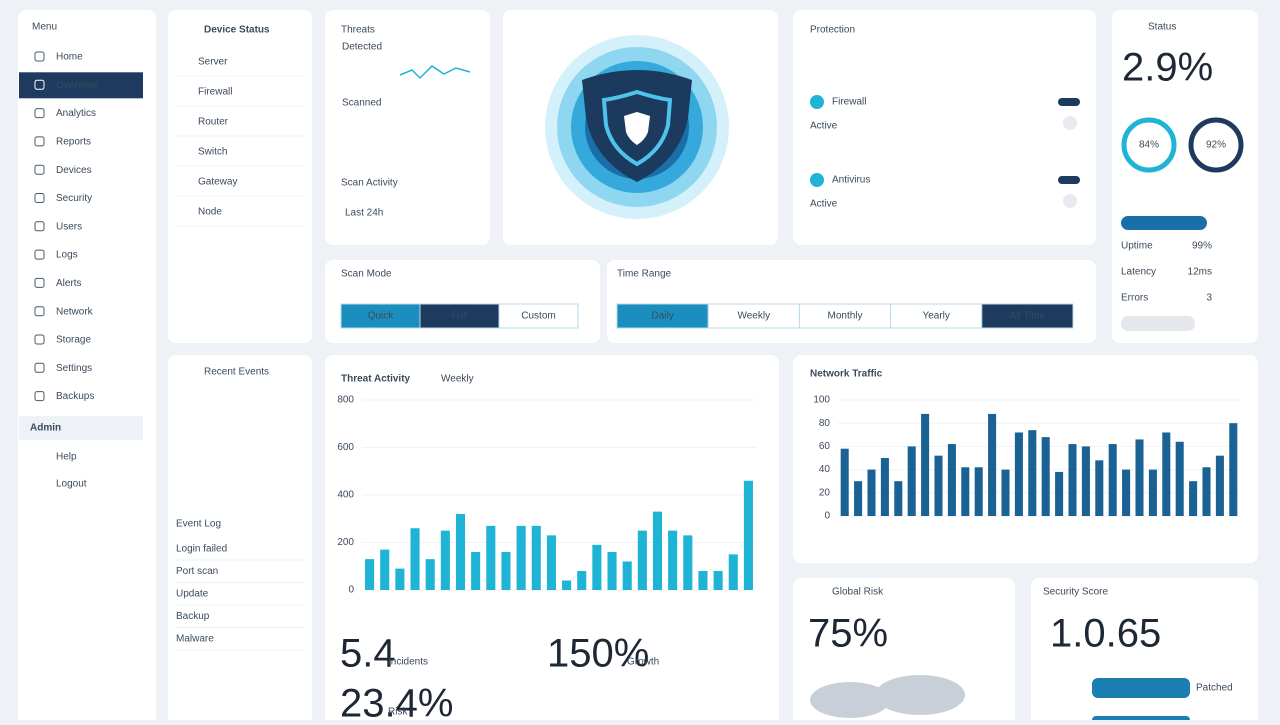 This screenshot has width=1280, height=725. Describe the element at coordinates (76, 113) in the screenshot. I see `nav-item: Analytics` at that location.